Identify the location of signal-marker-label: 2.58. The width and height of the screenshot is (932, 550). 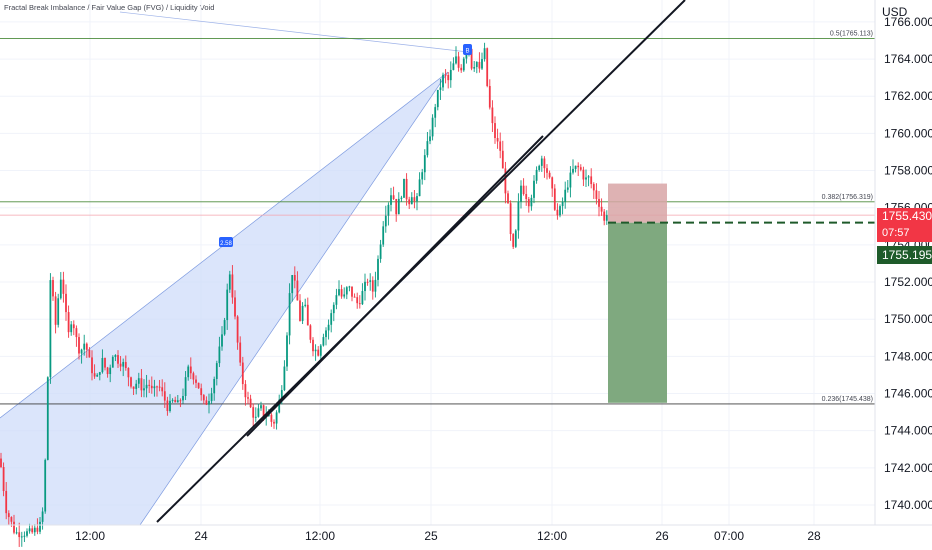
(226, 244).